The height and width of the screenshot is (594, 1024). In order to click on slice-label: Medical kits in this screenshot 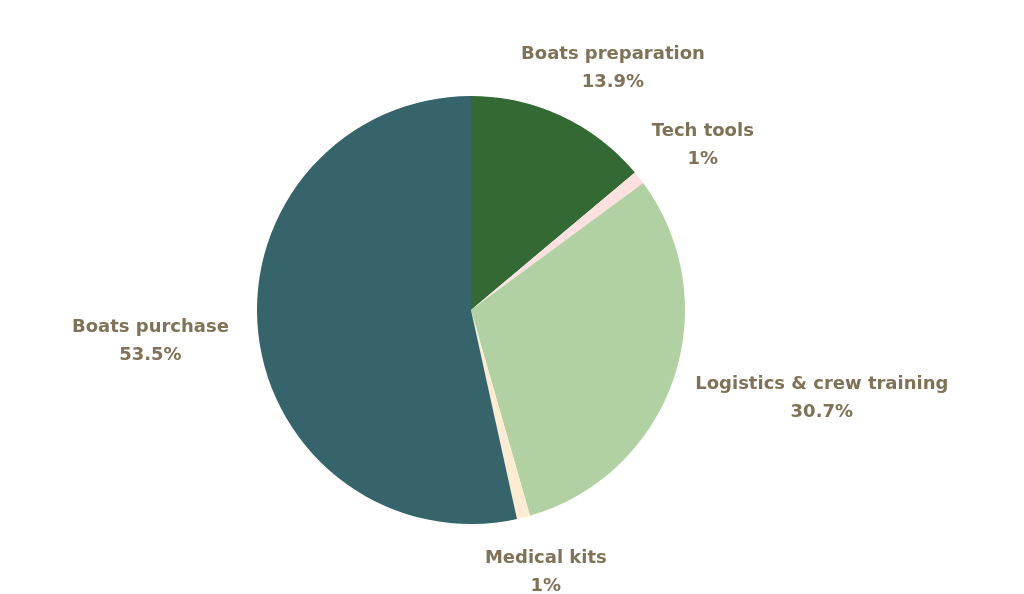, I will do `click(545, 556)`.